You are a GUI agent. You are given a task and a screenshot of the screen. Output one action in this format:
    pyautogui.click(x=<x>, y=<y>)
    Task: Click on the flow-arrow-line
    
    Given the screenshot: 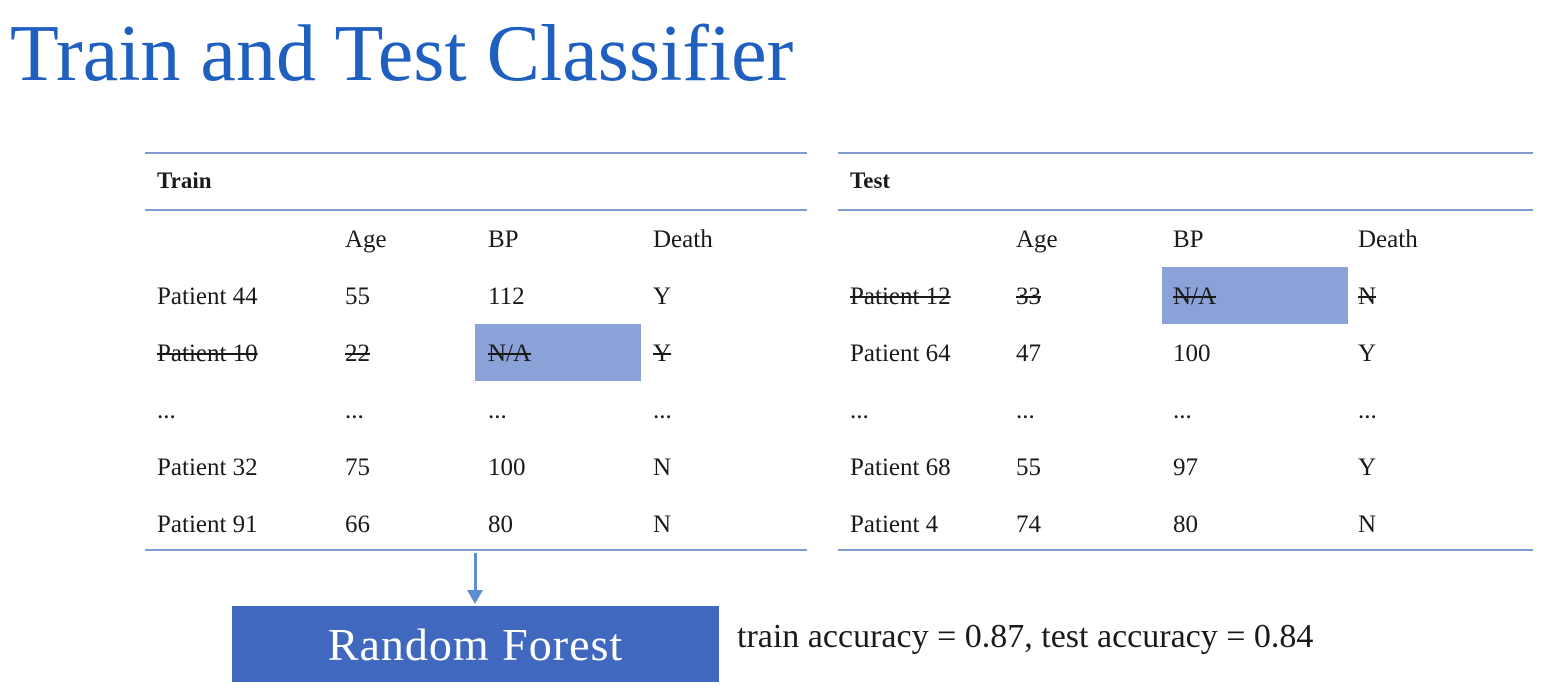 What is the action you would take?
    pyautogui.click(x=475, y=573)
    